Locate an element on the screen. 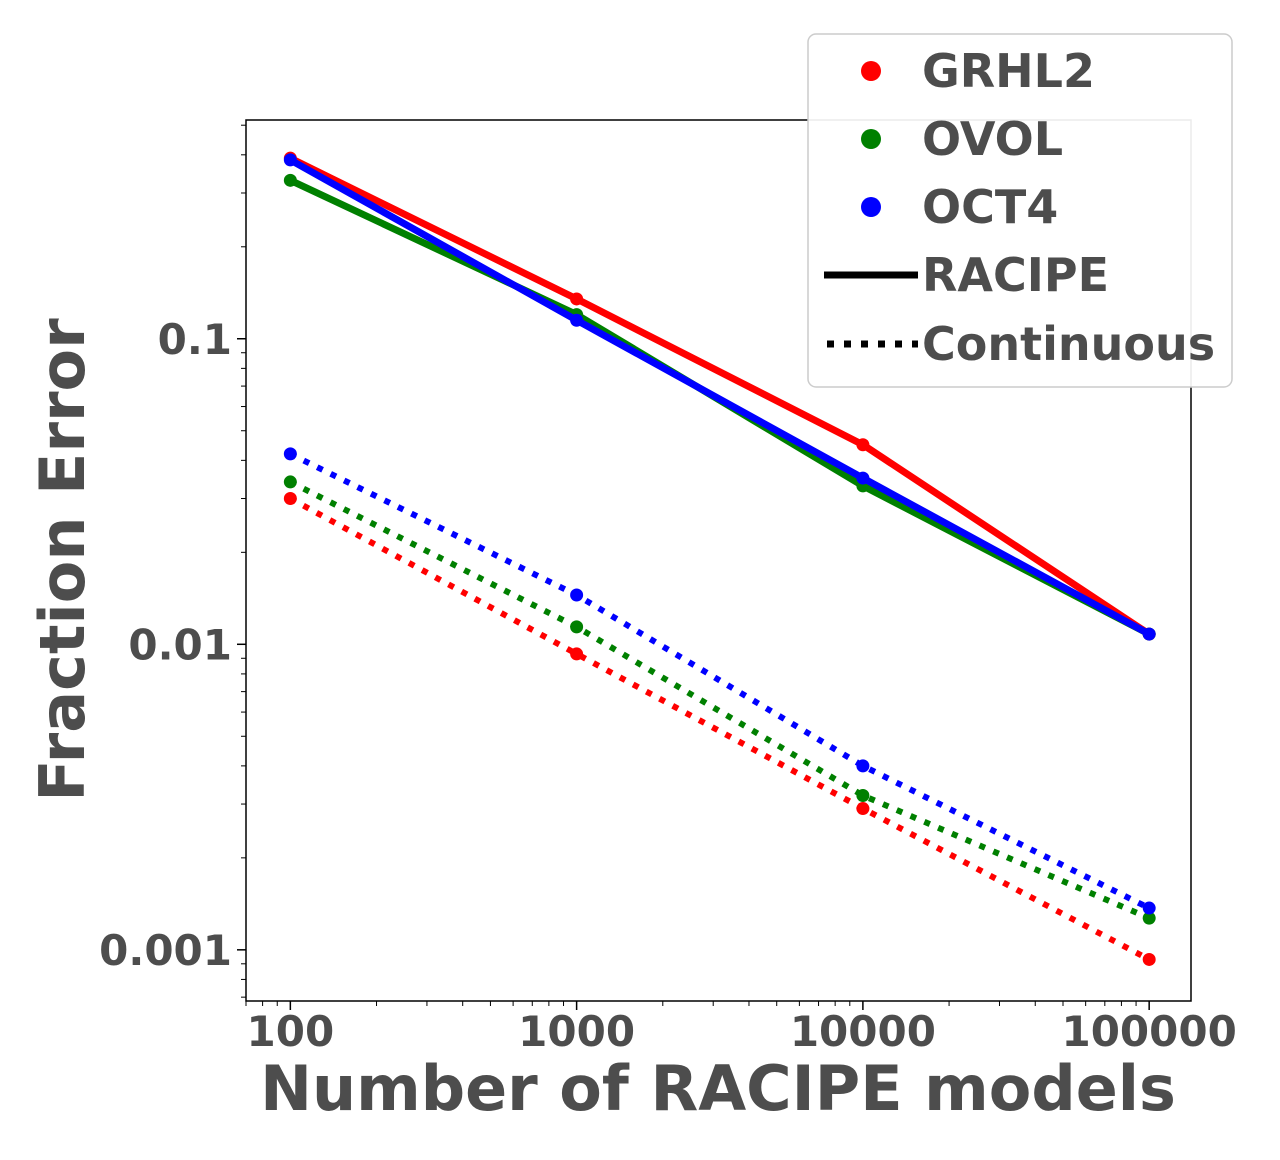 This screenshot has height=1160, width=1280. y-tick-label: 0.001 is located at coordinates (165, 950).